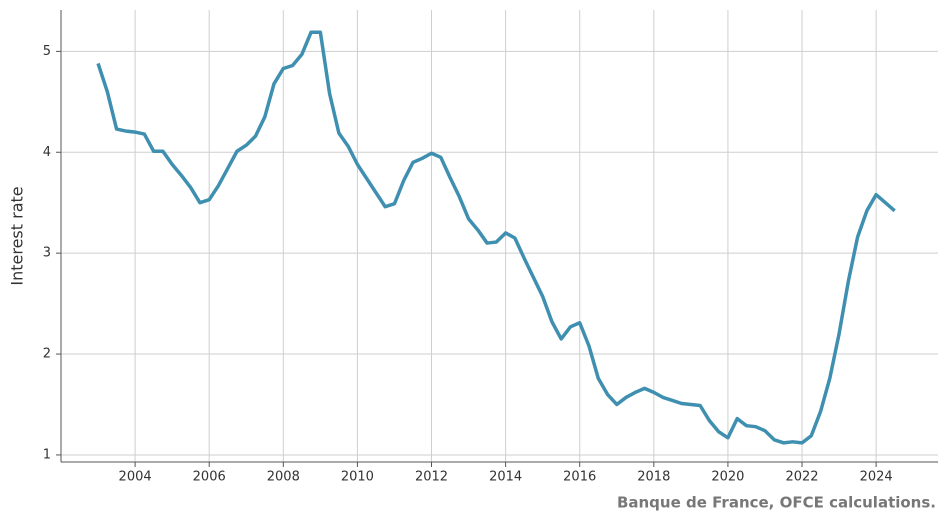 This screenshot has width=938, height=523. What do you see at coordinates (727, 477) in the screenshot?
I see `x-tick-label: 2020` at bounding box center [727, 477].